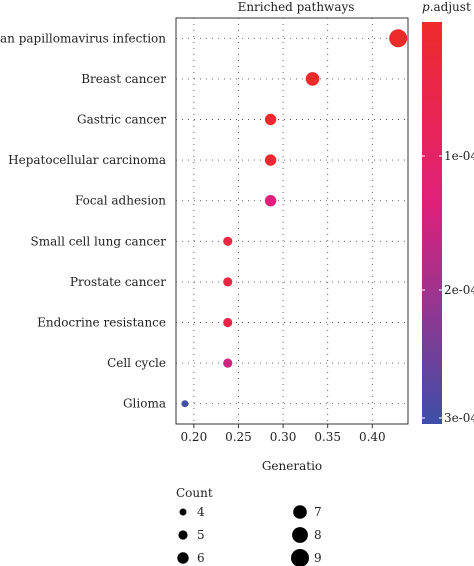 This screenshot has height=566, width=474. Describe the element at coordinates (83, 38) in the screenshot. I see `y-tick-label-0: Human papillomavirus infection` at that location.